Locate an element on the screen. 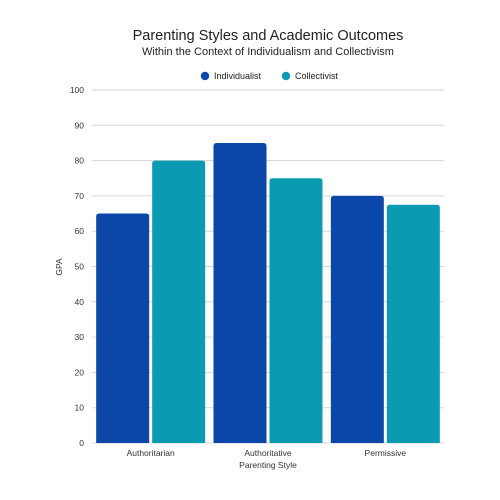 Image resolution: width=500 pixels, height=500 pixels. y-tick-label: 10 is located at coordinates (80, 408).